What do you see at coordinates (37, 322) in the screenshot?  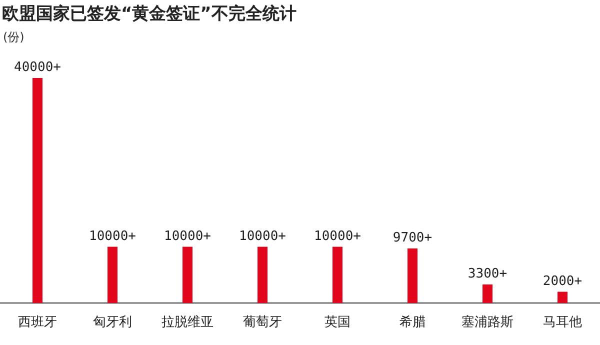 I see `x-tick-label: 西班牙` at bounding box center [37, 322].